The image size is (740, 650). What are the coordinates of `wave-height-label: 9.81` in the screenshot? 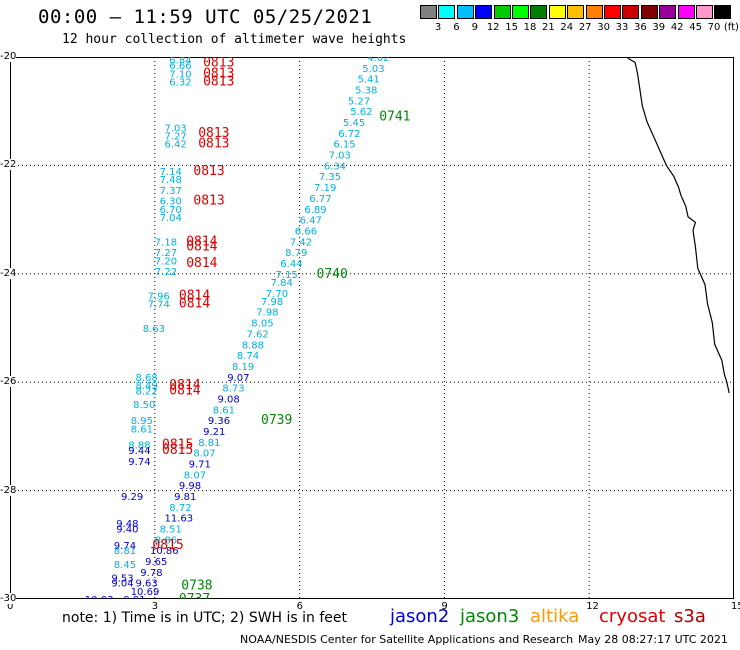 It's located at (185, 497).